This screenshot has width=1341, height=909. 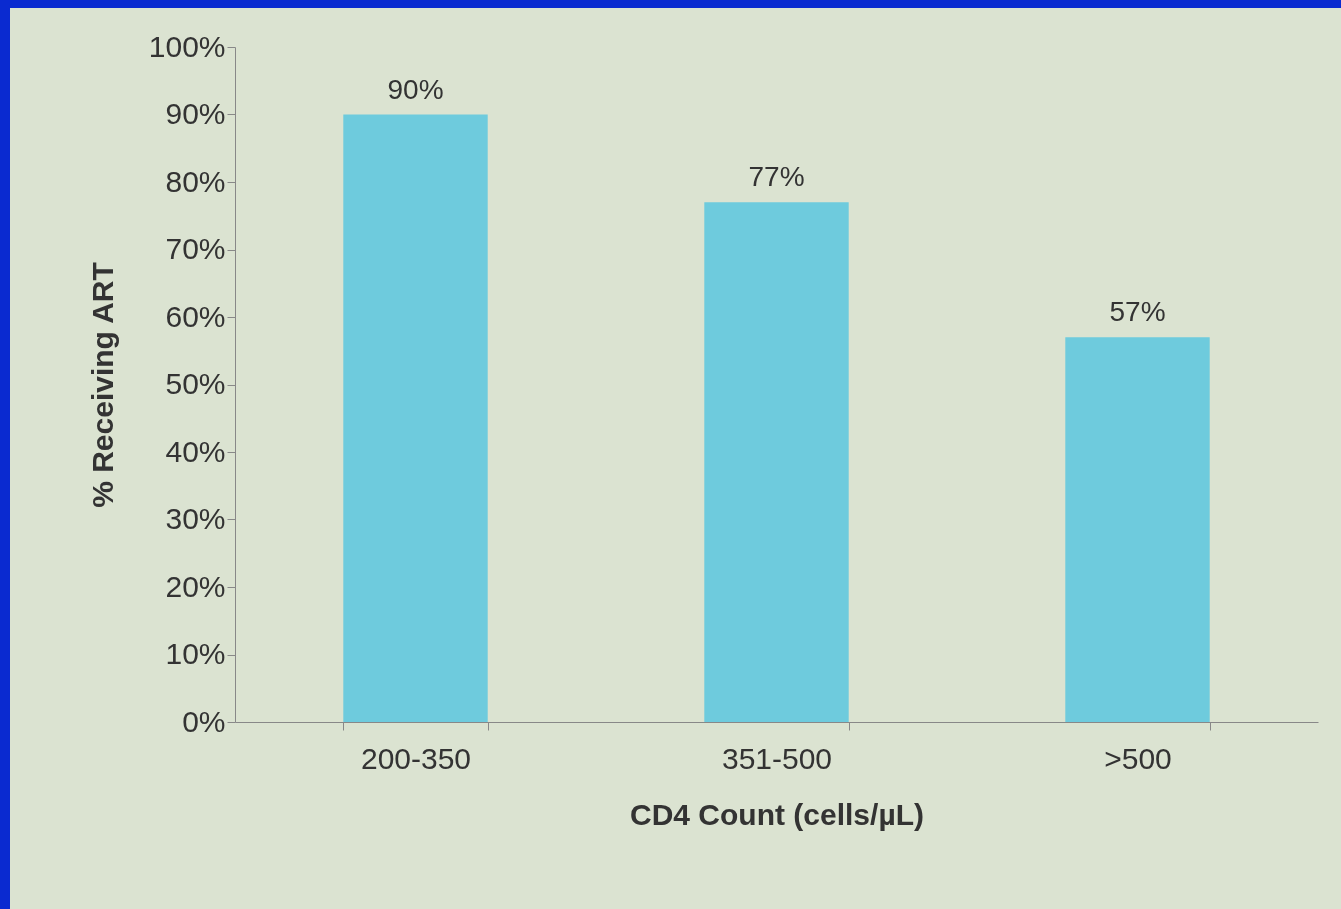 I want to click on y-tick-label: 50%, so click(x=195, y=383).